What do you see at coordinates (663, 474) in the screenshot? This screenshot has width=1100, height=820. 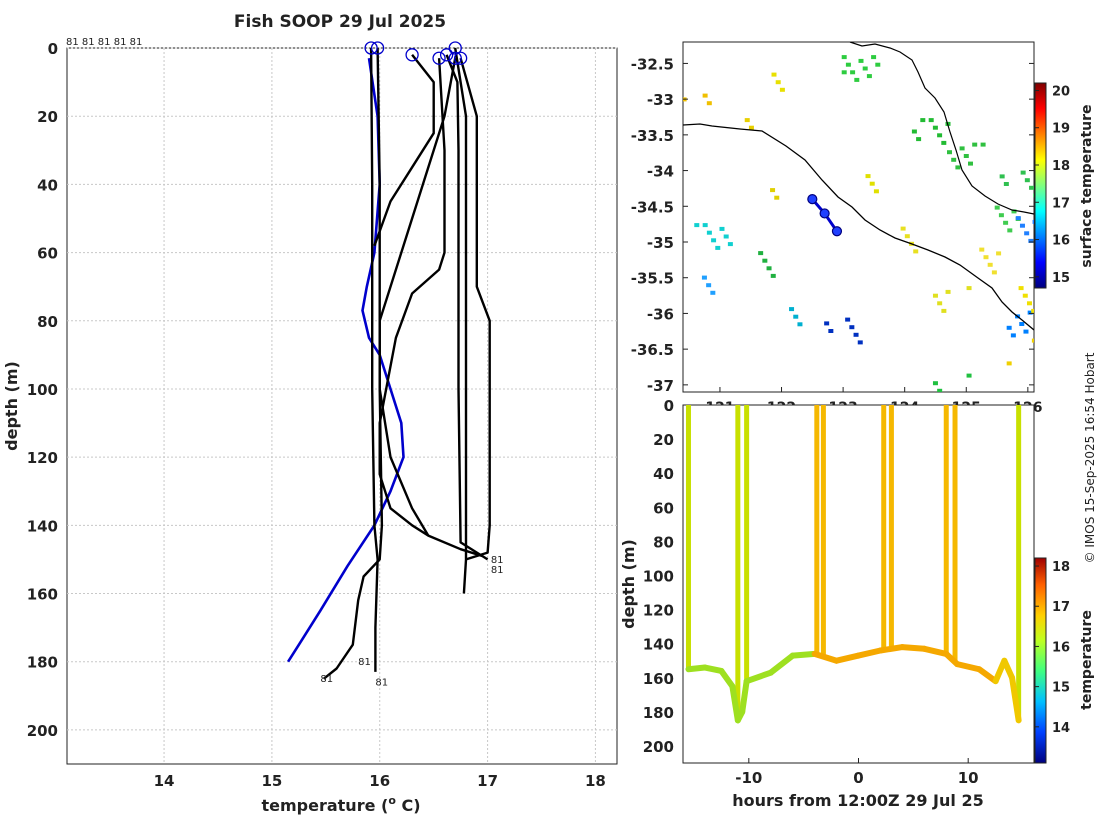 I see `timeseries-y-tick-label: 40` at bounding box center [663, 474].